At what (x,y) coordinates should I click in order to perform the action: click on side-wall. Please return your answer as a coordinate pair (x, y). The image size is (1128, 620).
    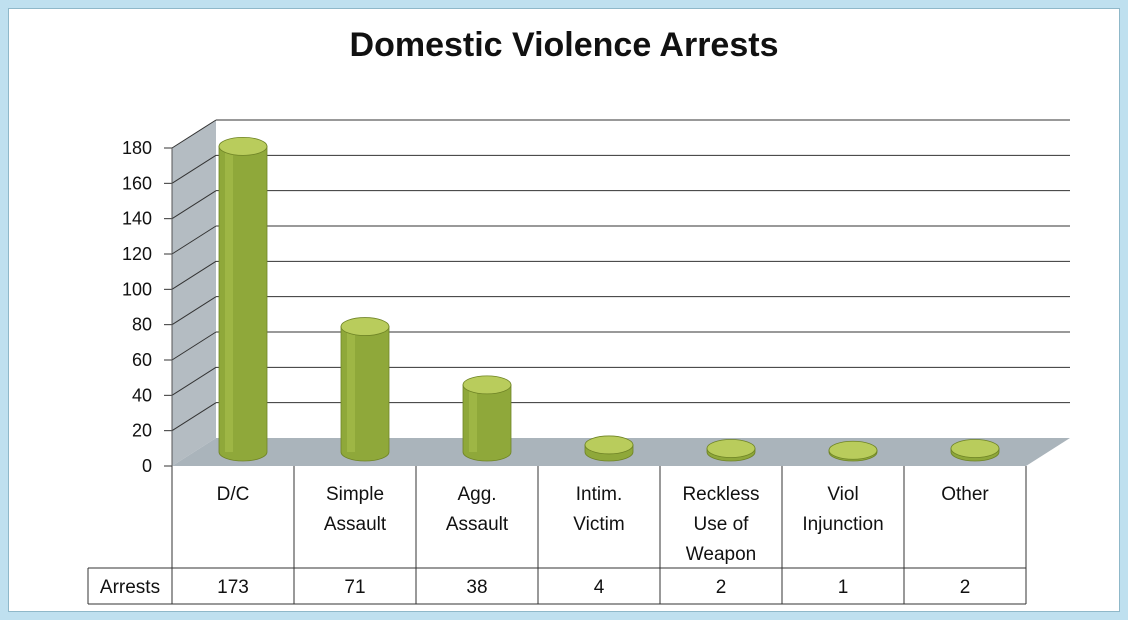
    Looking at the image, I should click on (194, 293).